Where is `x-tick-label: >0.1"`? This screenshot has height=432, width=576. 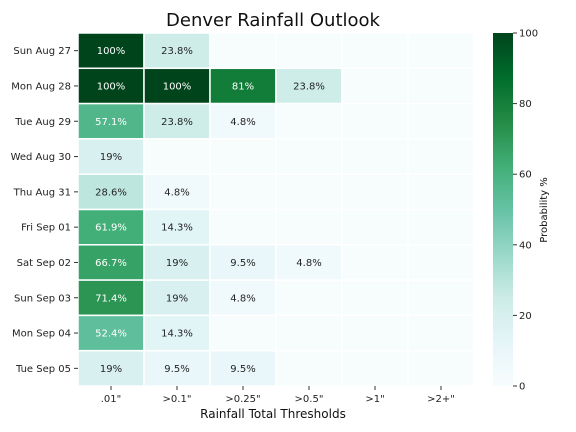 x-tick-label: >0.1" is located at coordinates (177, 399).